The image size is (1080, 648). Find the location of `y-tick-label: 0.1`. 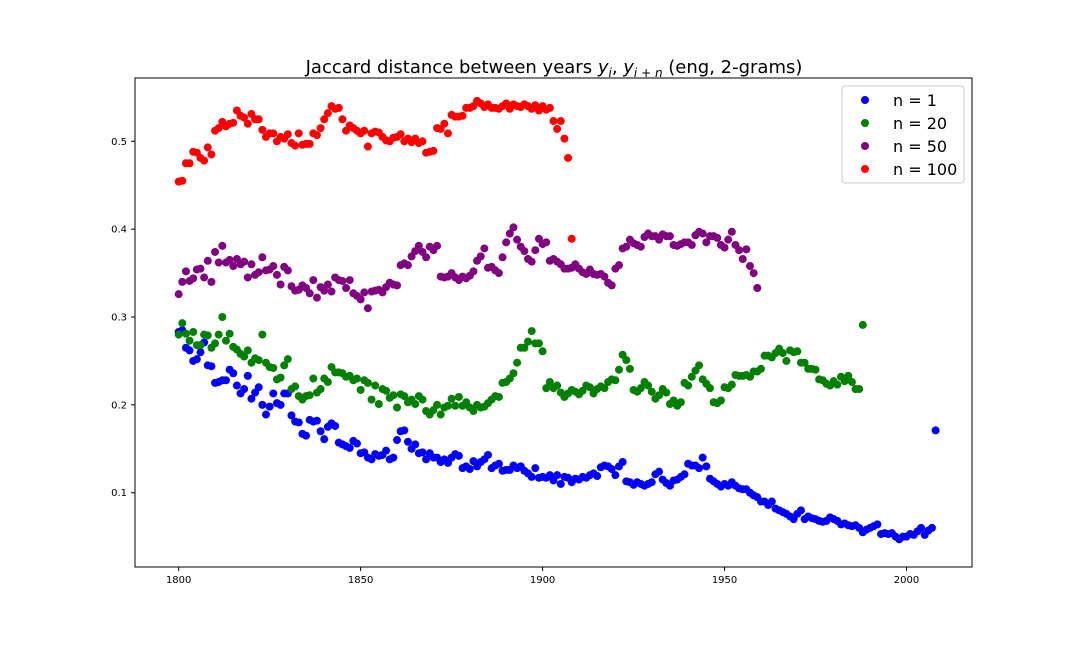

y-tick-label: 0.1 is located at coordinates (119, 493).